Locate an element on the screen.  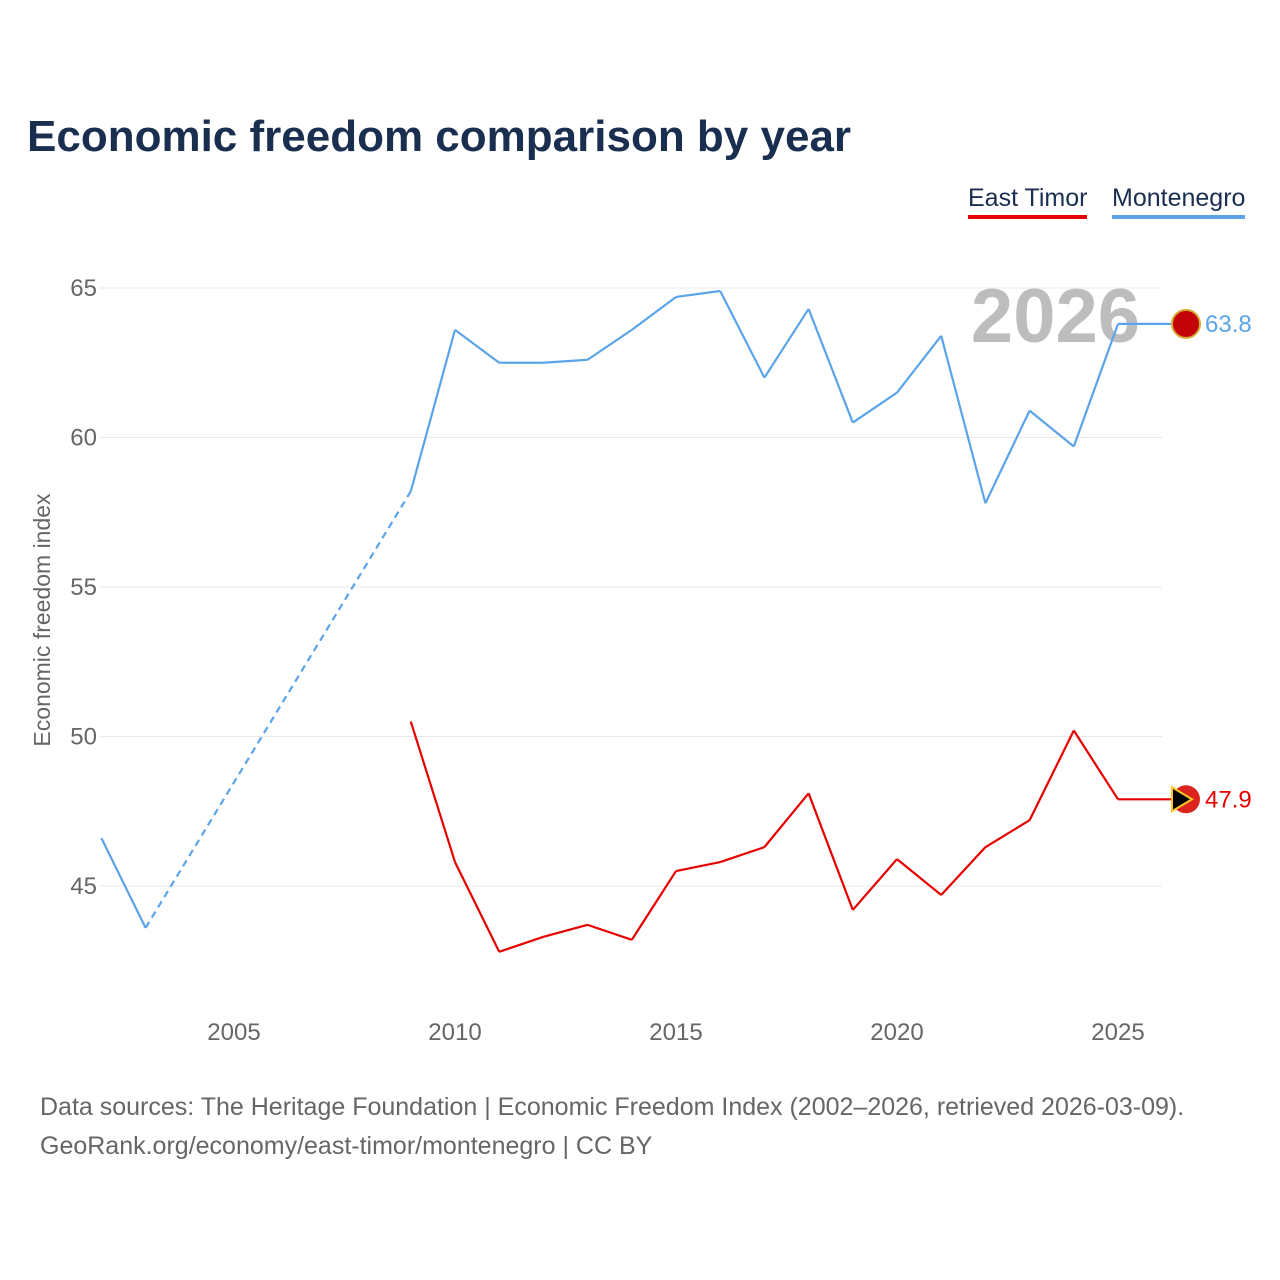
y-tick-label: 50 is located at coordinates (83, 737).